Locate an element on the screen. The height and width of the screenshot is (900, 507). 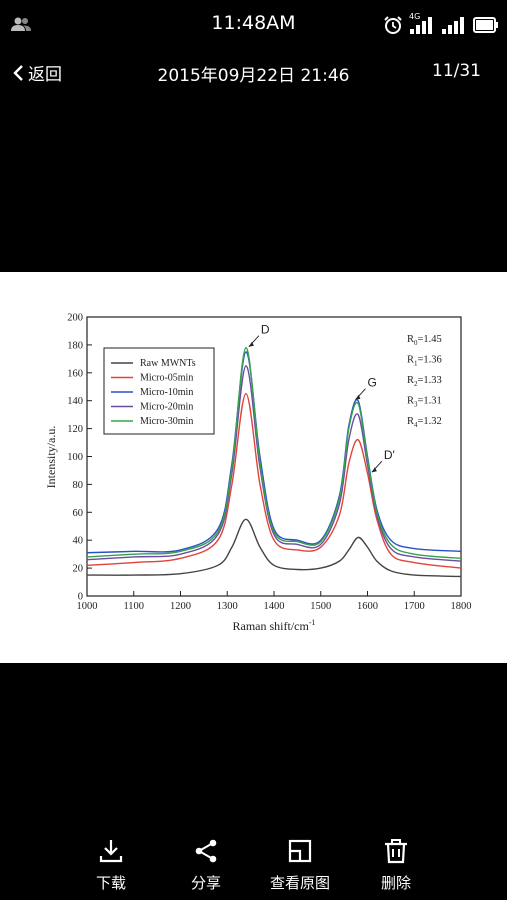
y-tick-label: 0 is located at coordinates (80, 597).